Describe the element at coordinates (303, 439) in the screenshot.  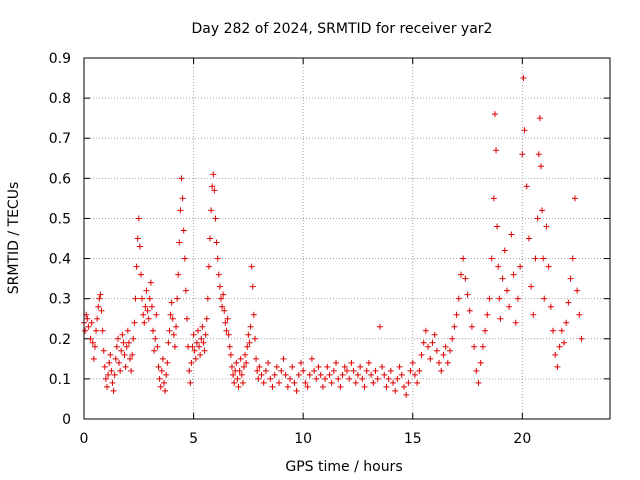
I see `x-tick-label: 10` at that location.